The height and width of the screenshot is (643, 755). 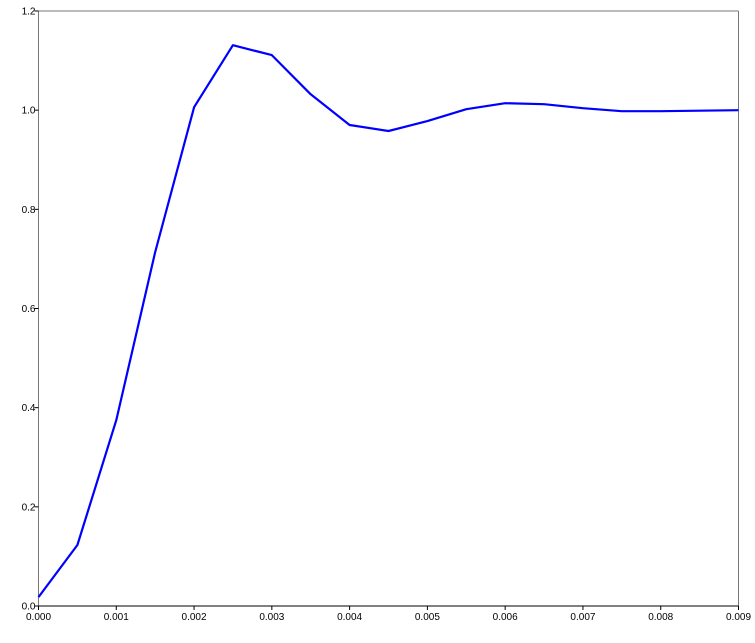 What do you see at coordinates (738, 617) in the screenshot?
I see `x-tick-label: 0.009` at bounding box center [738, 617].